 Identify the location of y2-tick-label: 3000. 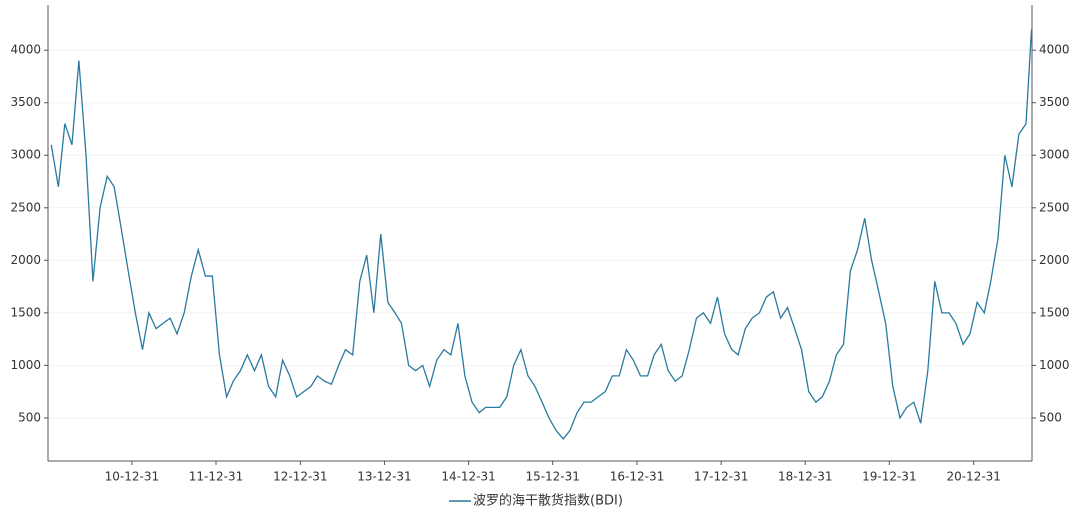
(1054, 155).